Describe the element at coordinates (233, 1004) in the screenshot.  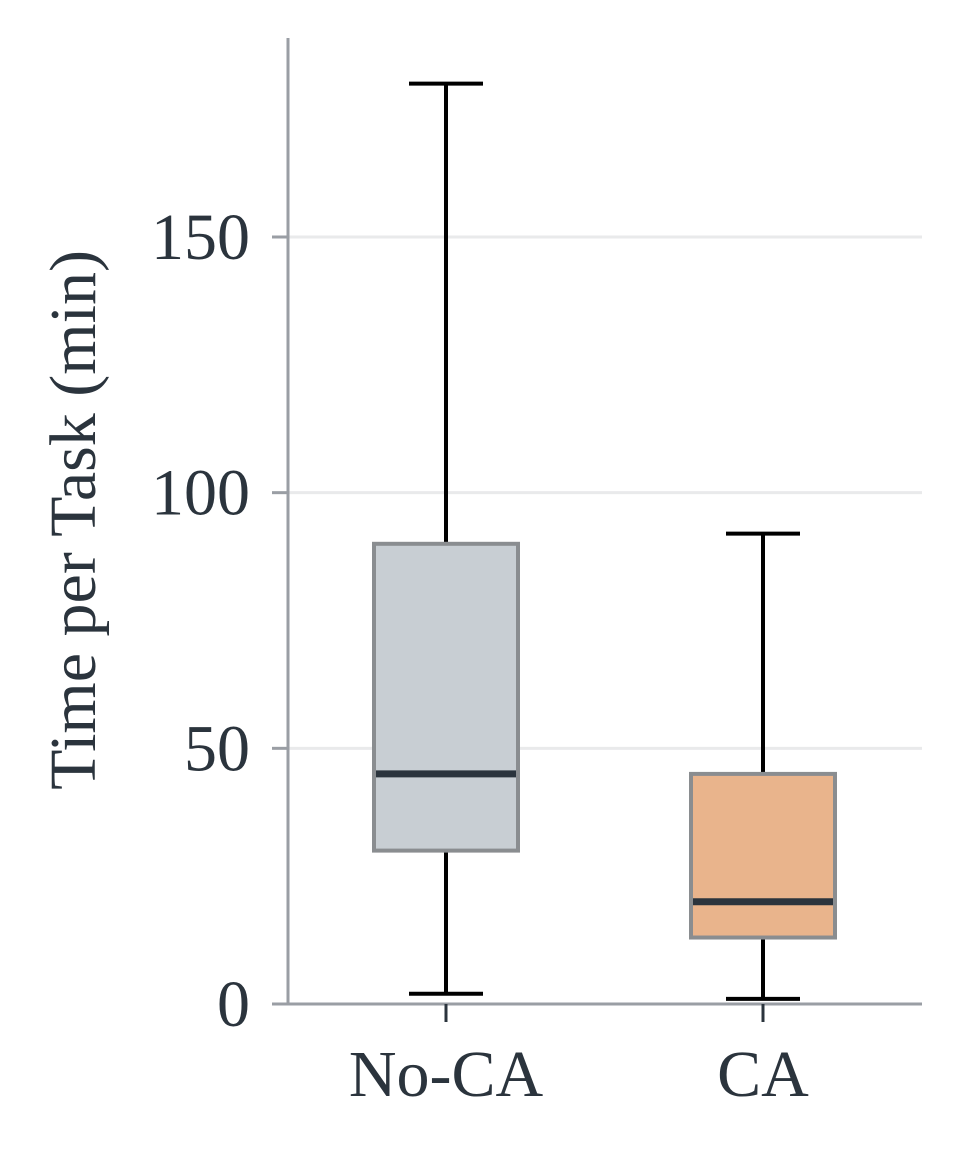
I see `y-tick-label-0: 0` at that location.